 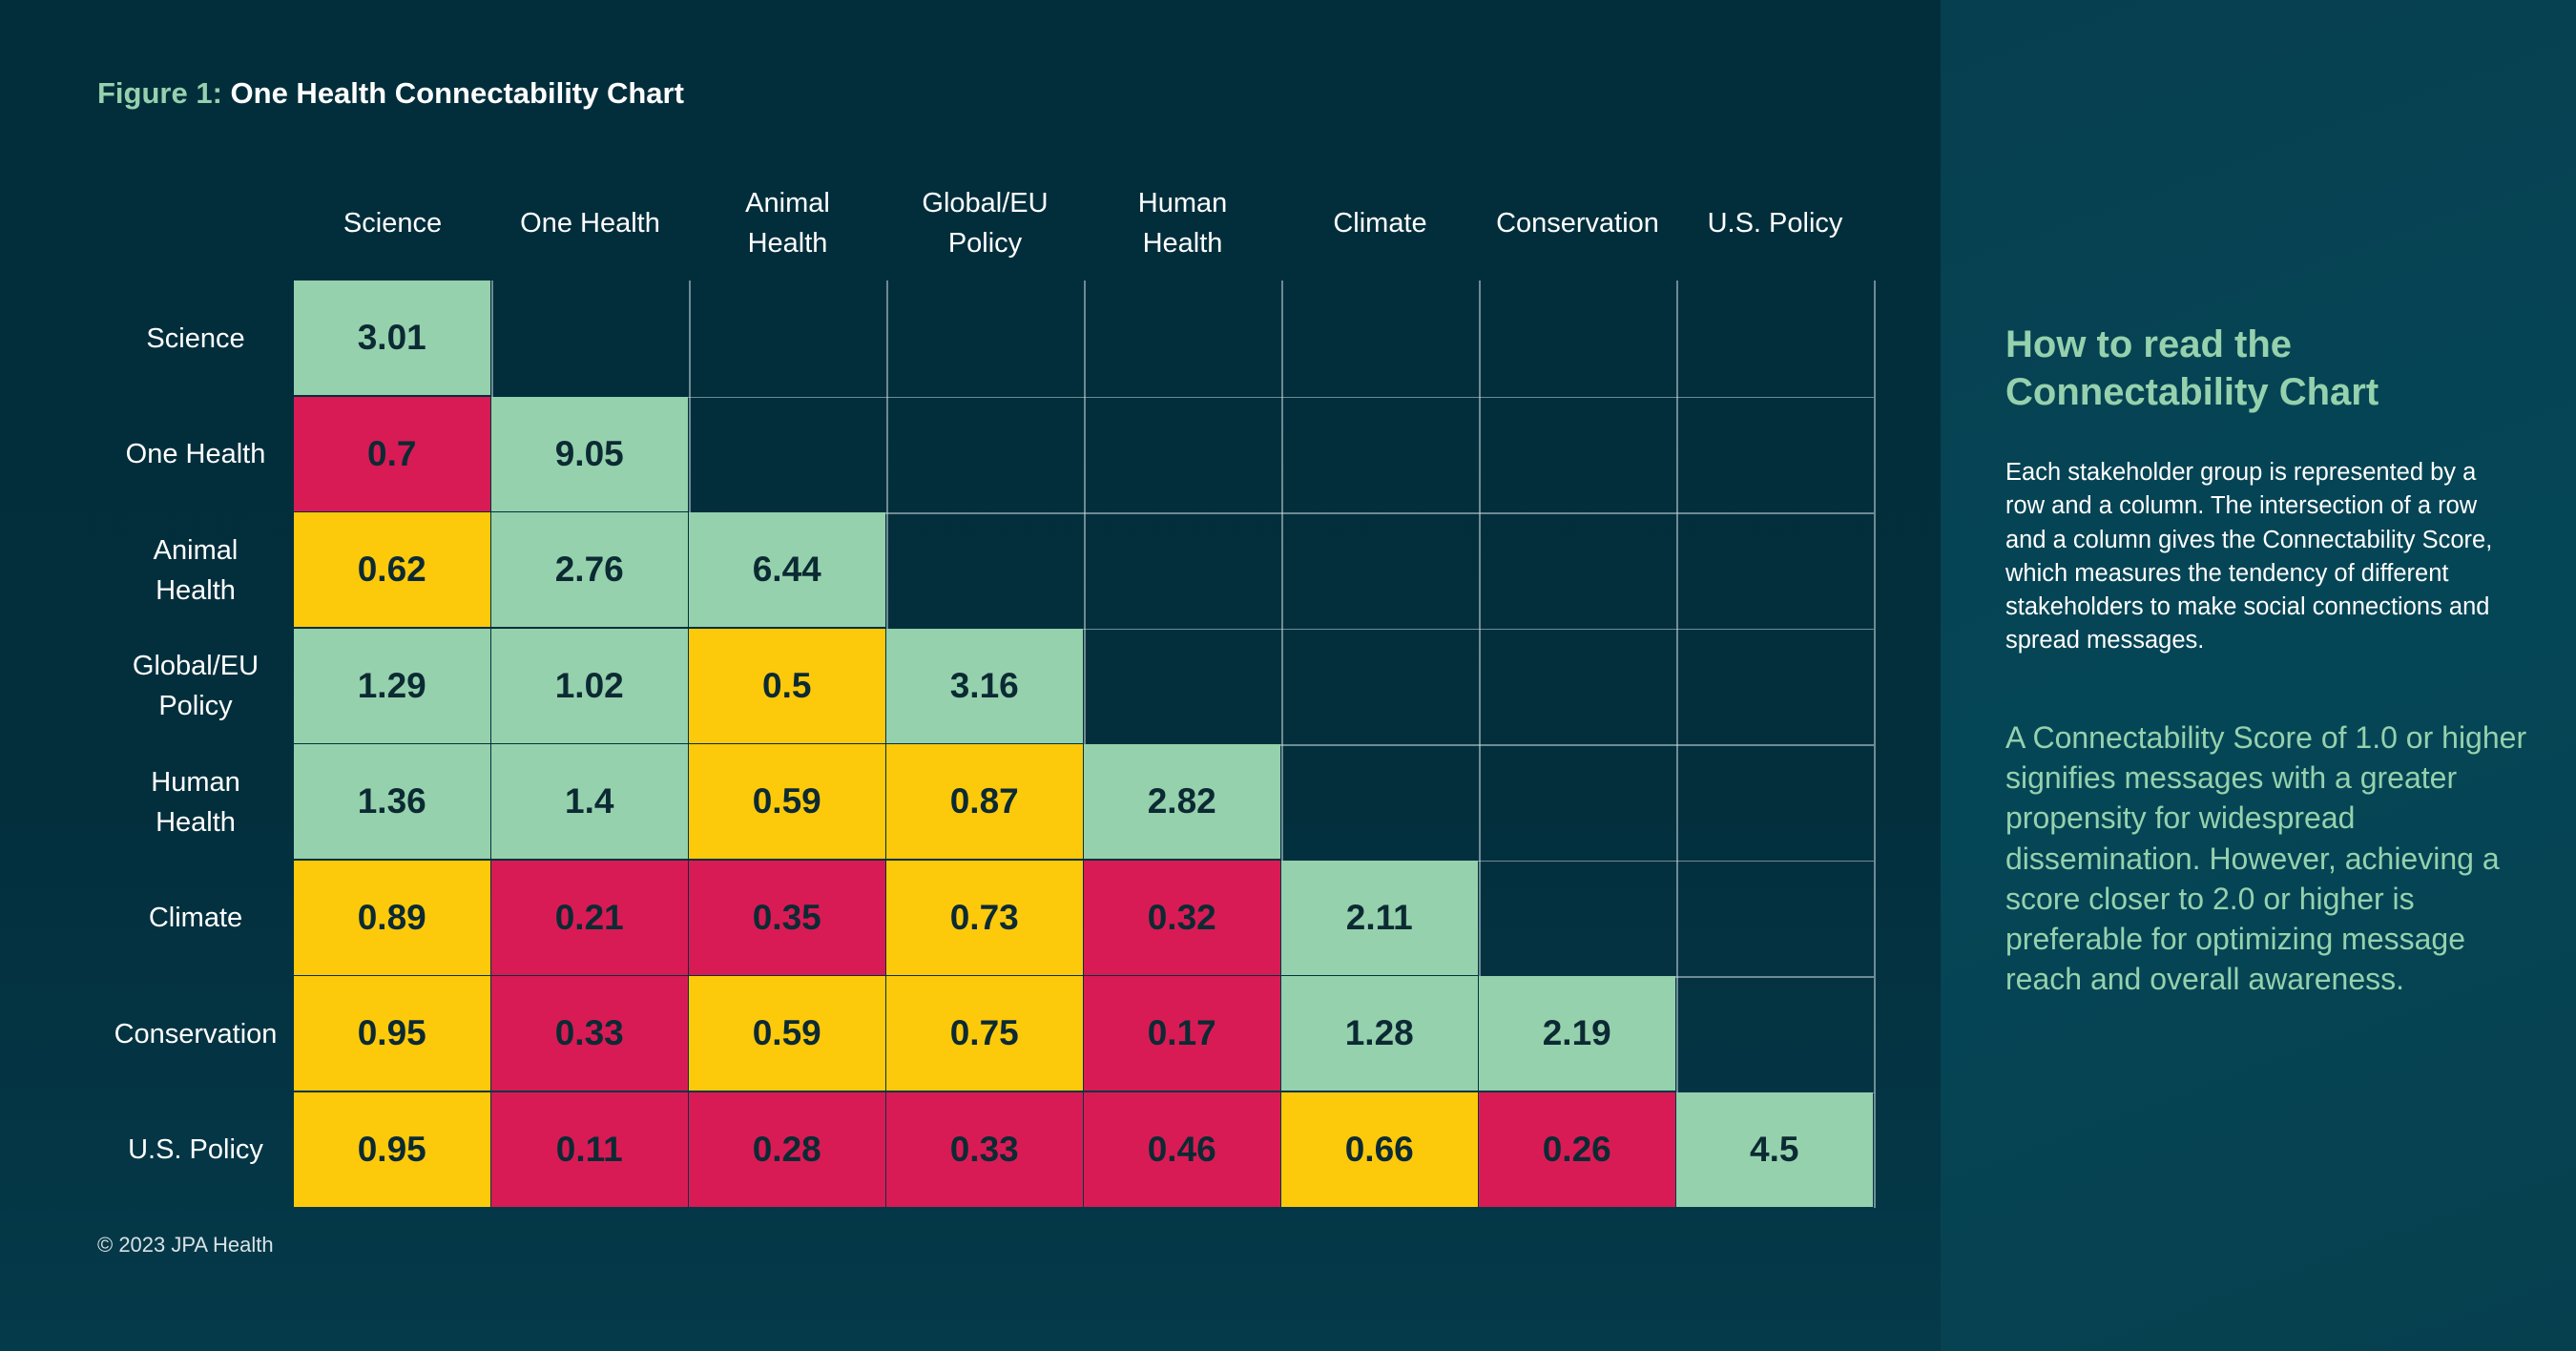 What do you see at coordinates (1380, 224) in the screenshot?
I see `column-header: Climate` at bounding box center [1380, 224].